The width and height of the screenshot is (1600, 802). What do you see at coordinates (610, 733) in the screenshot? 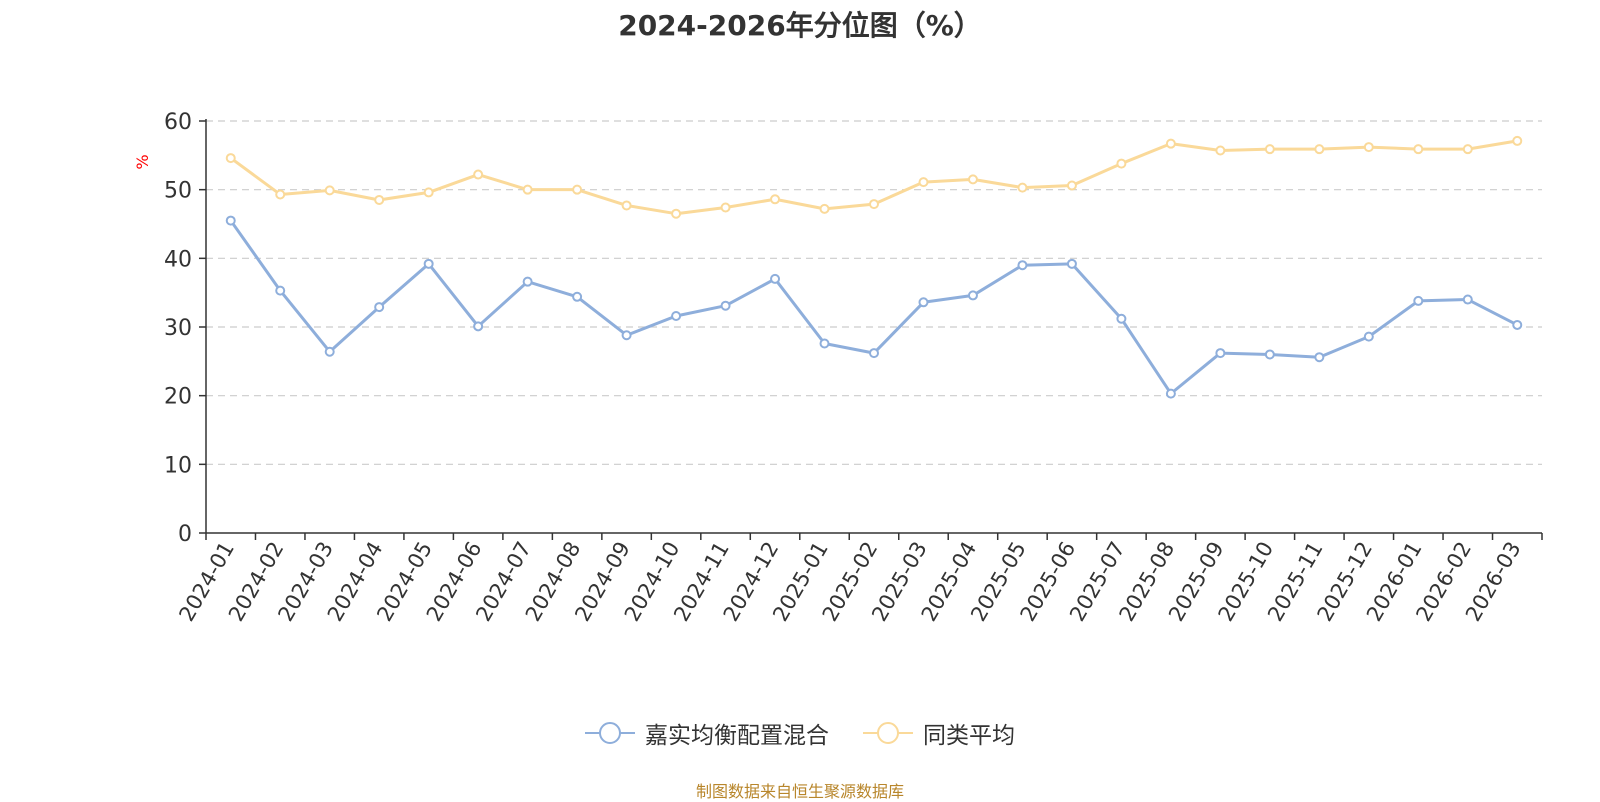
I see `legend-marker-fund` at bounding box center [610, 733].